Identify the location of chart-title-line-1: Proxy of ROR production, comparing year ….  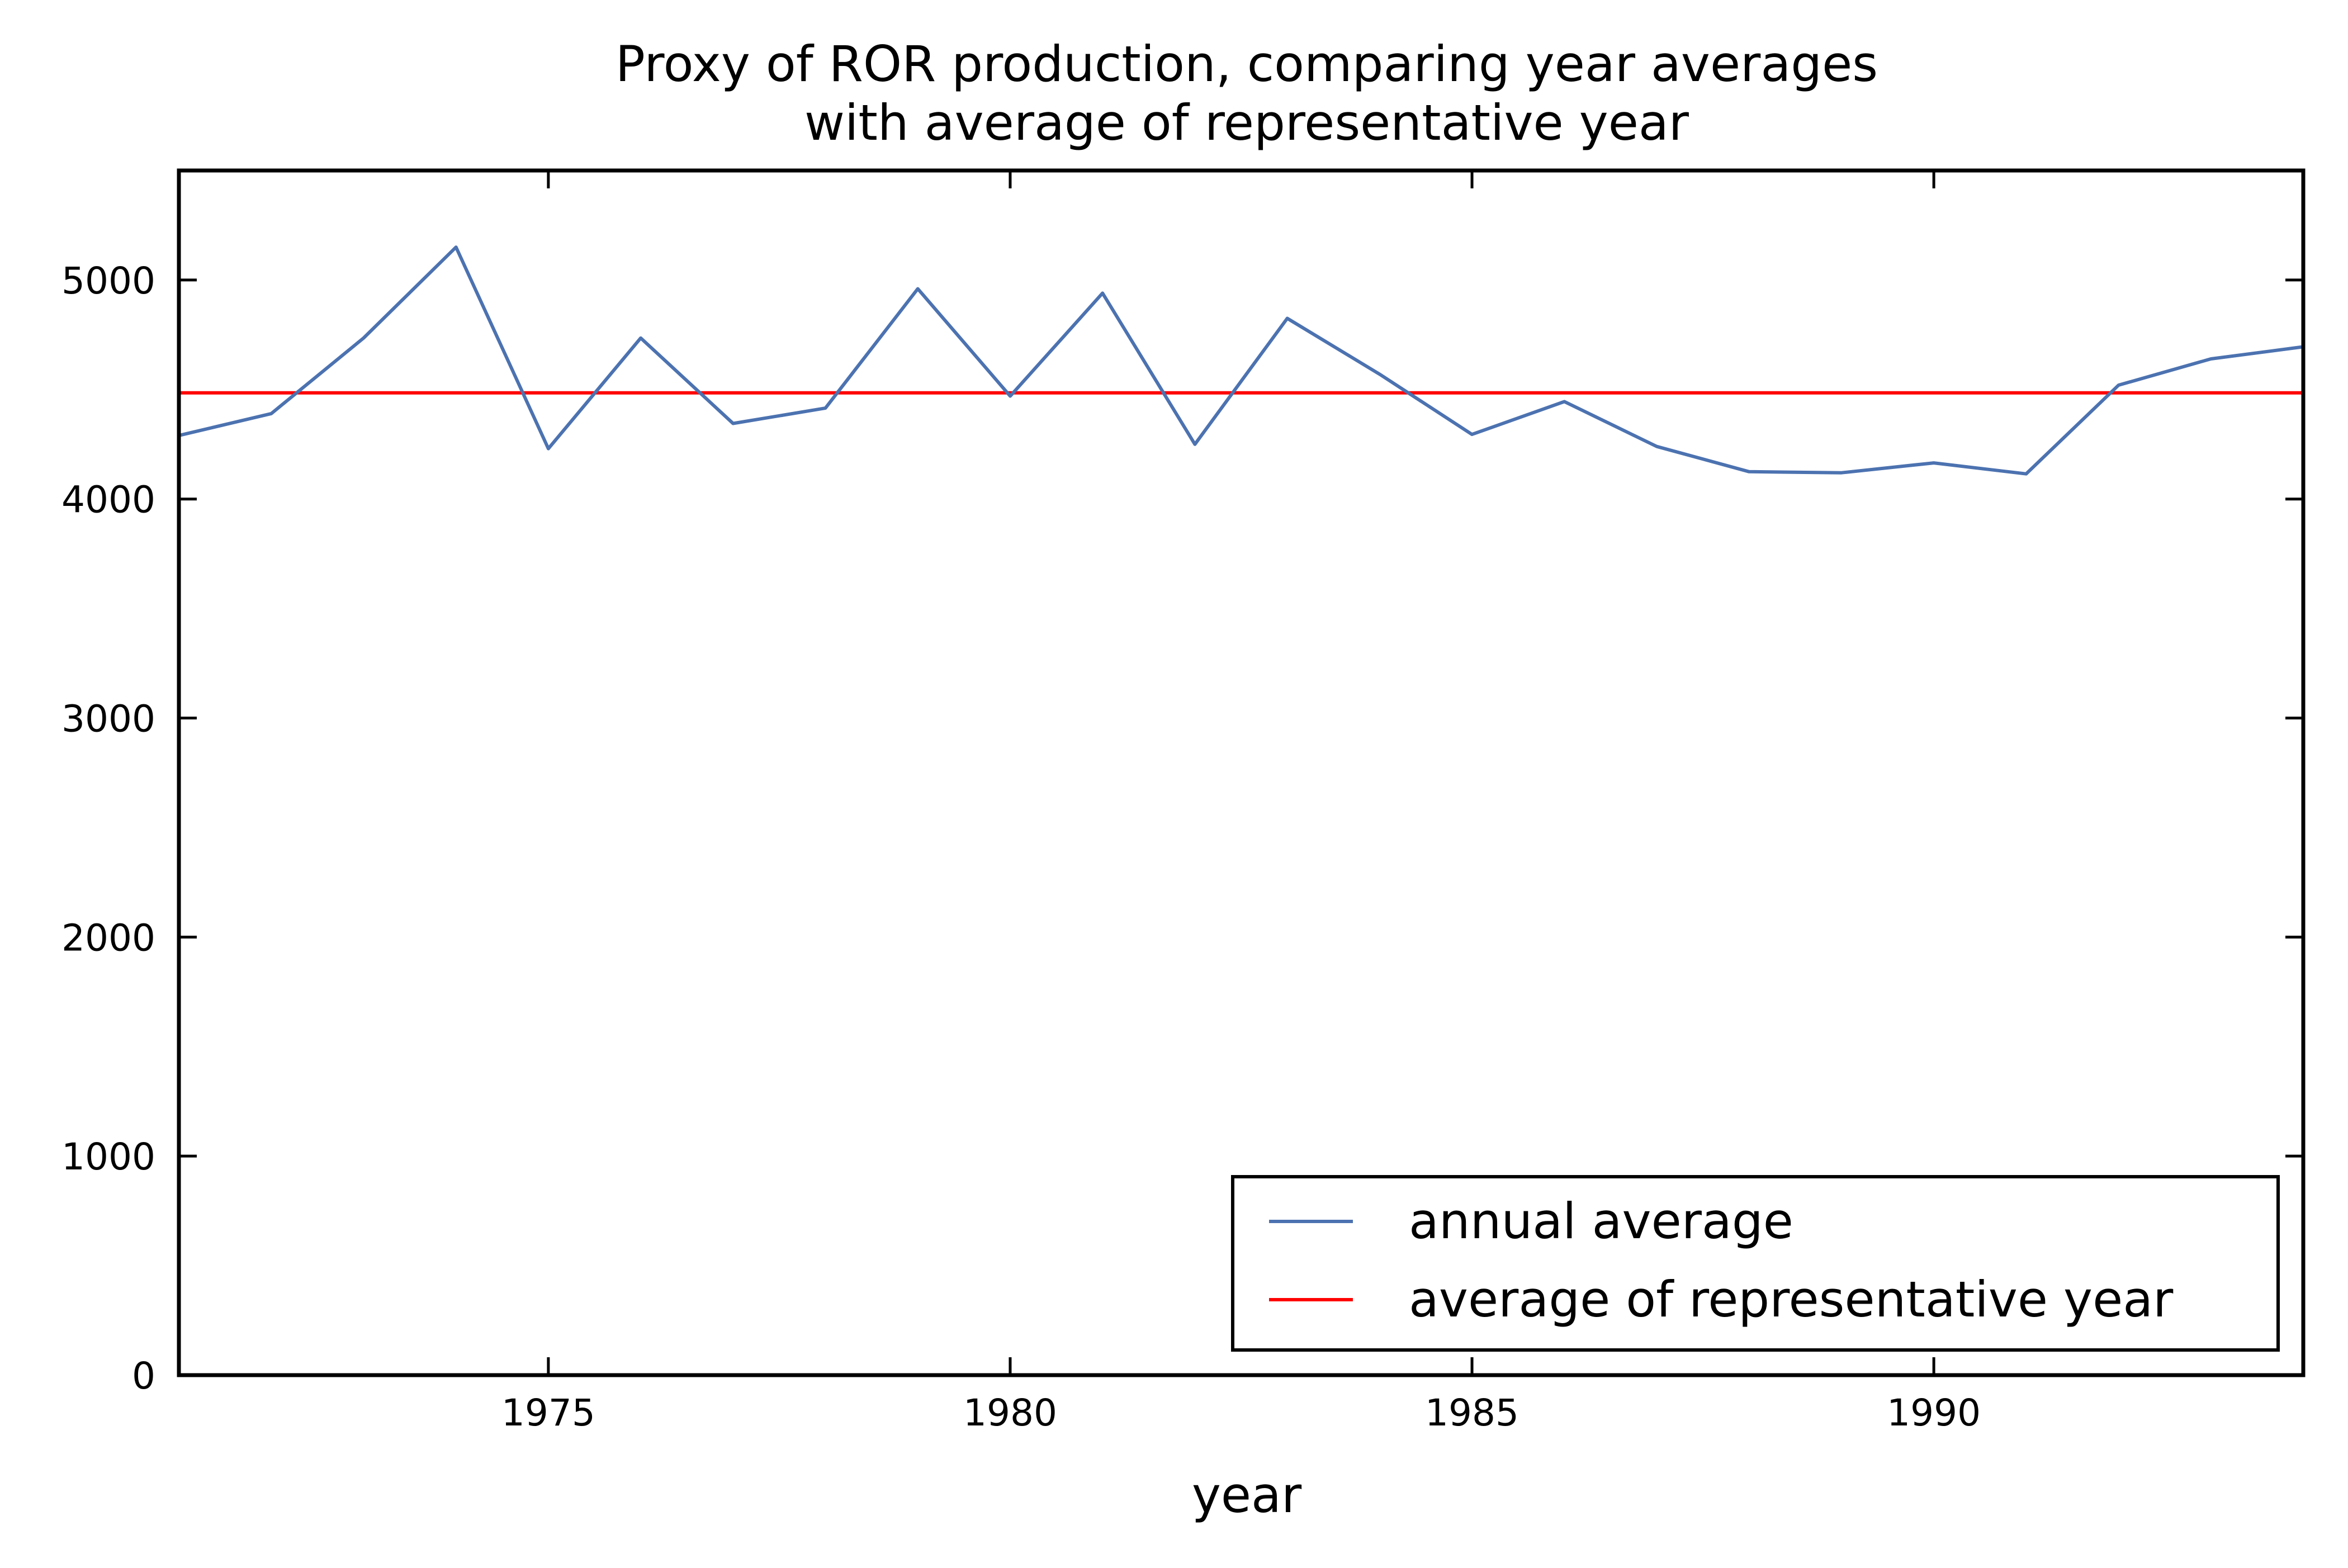
(1247, 64).